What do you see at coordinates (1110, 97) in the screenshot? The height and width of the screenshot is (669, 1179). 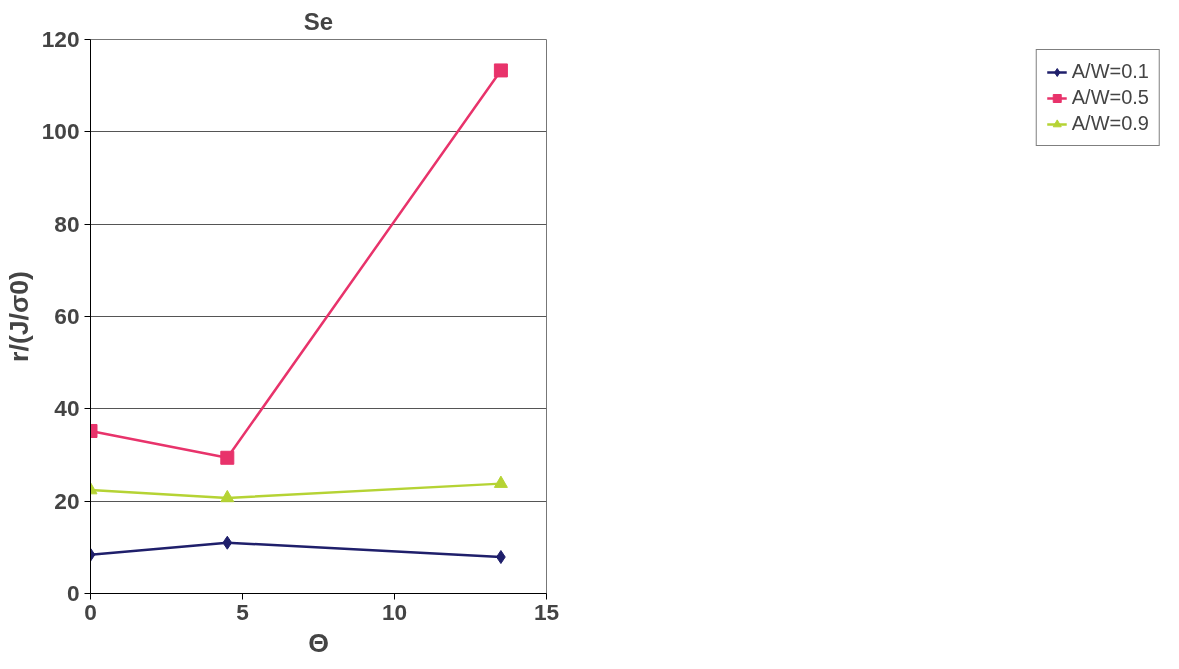 I see `legend-label: A/W=0.5` at bounding box center [1110, 97].